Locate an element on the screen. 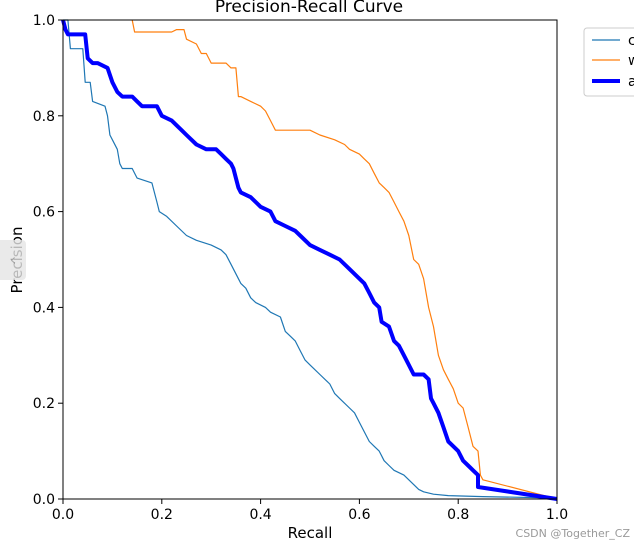  x-tick-label: 0.8 is located at coordinates (458, 515).